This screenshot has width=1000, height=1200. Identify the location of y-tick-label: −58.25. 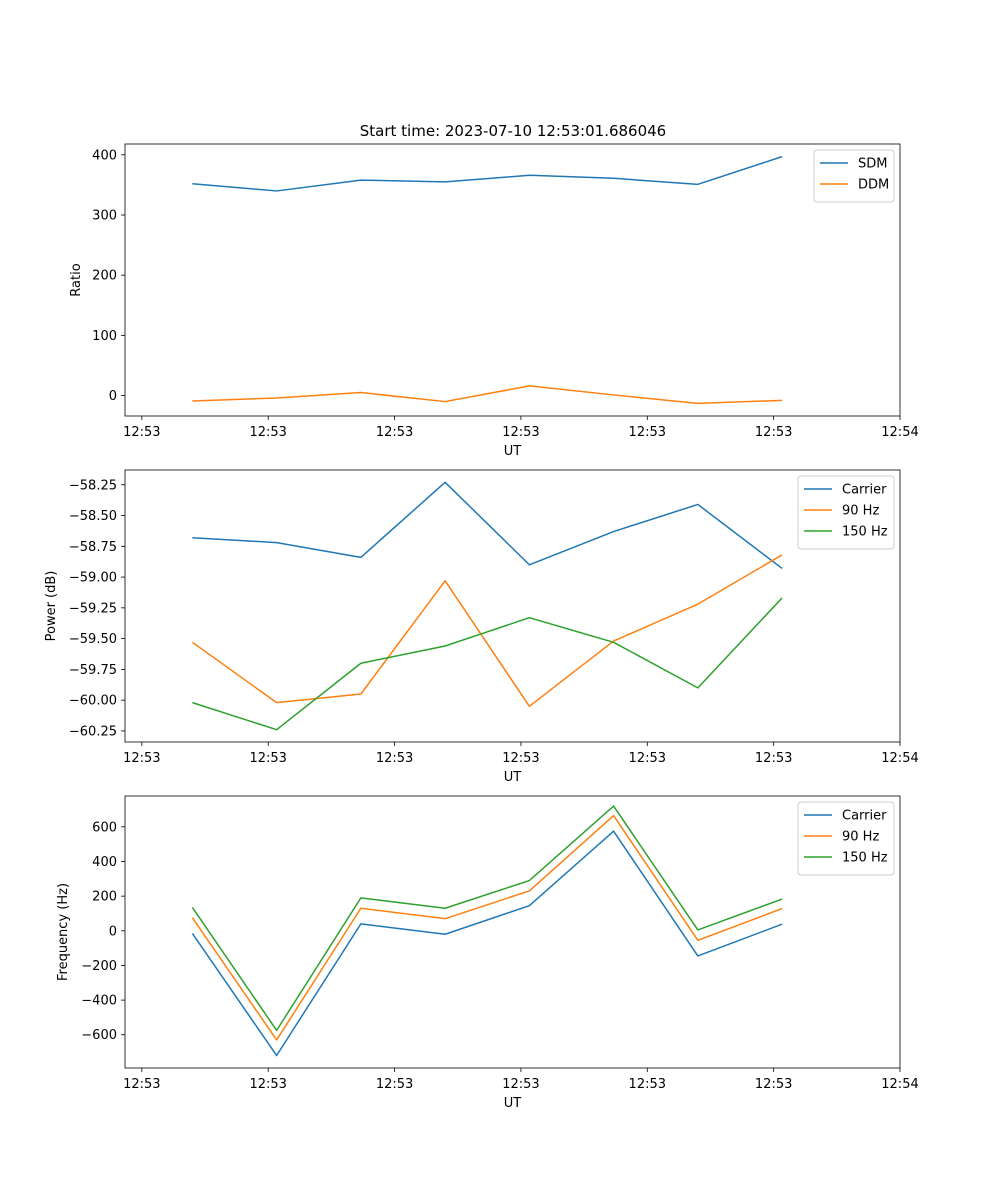
(93, 485).